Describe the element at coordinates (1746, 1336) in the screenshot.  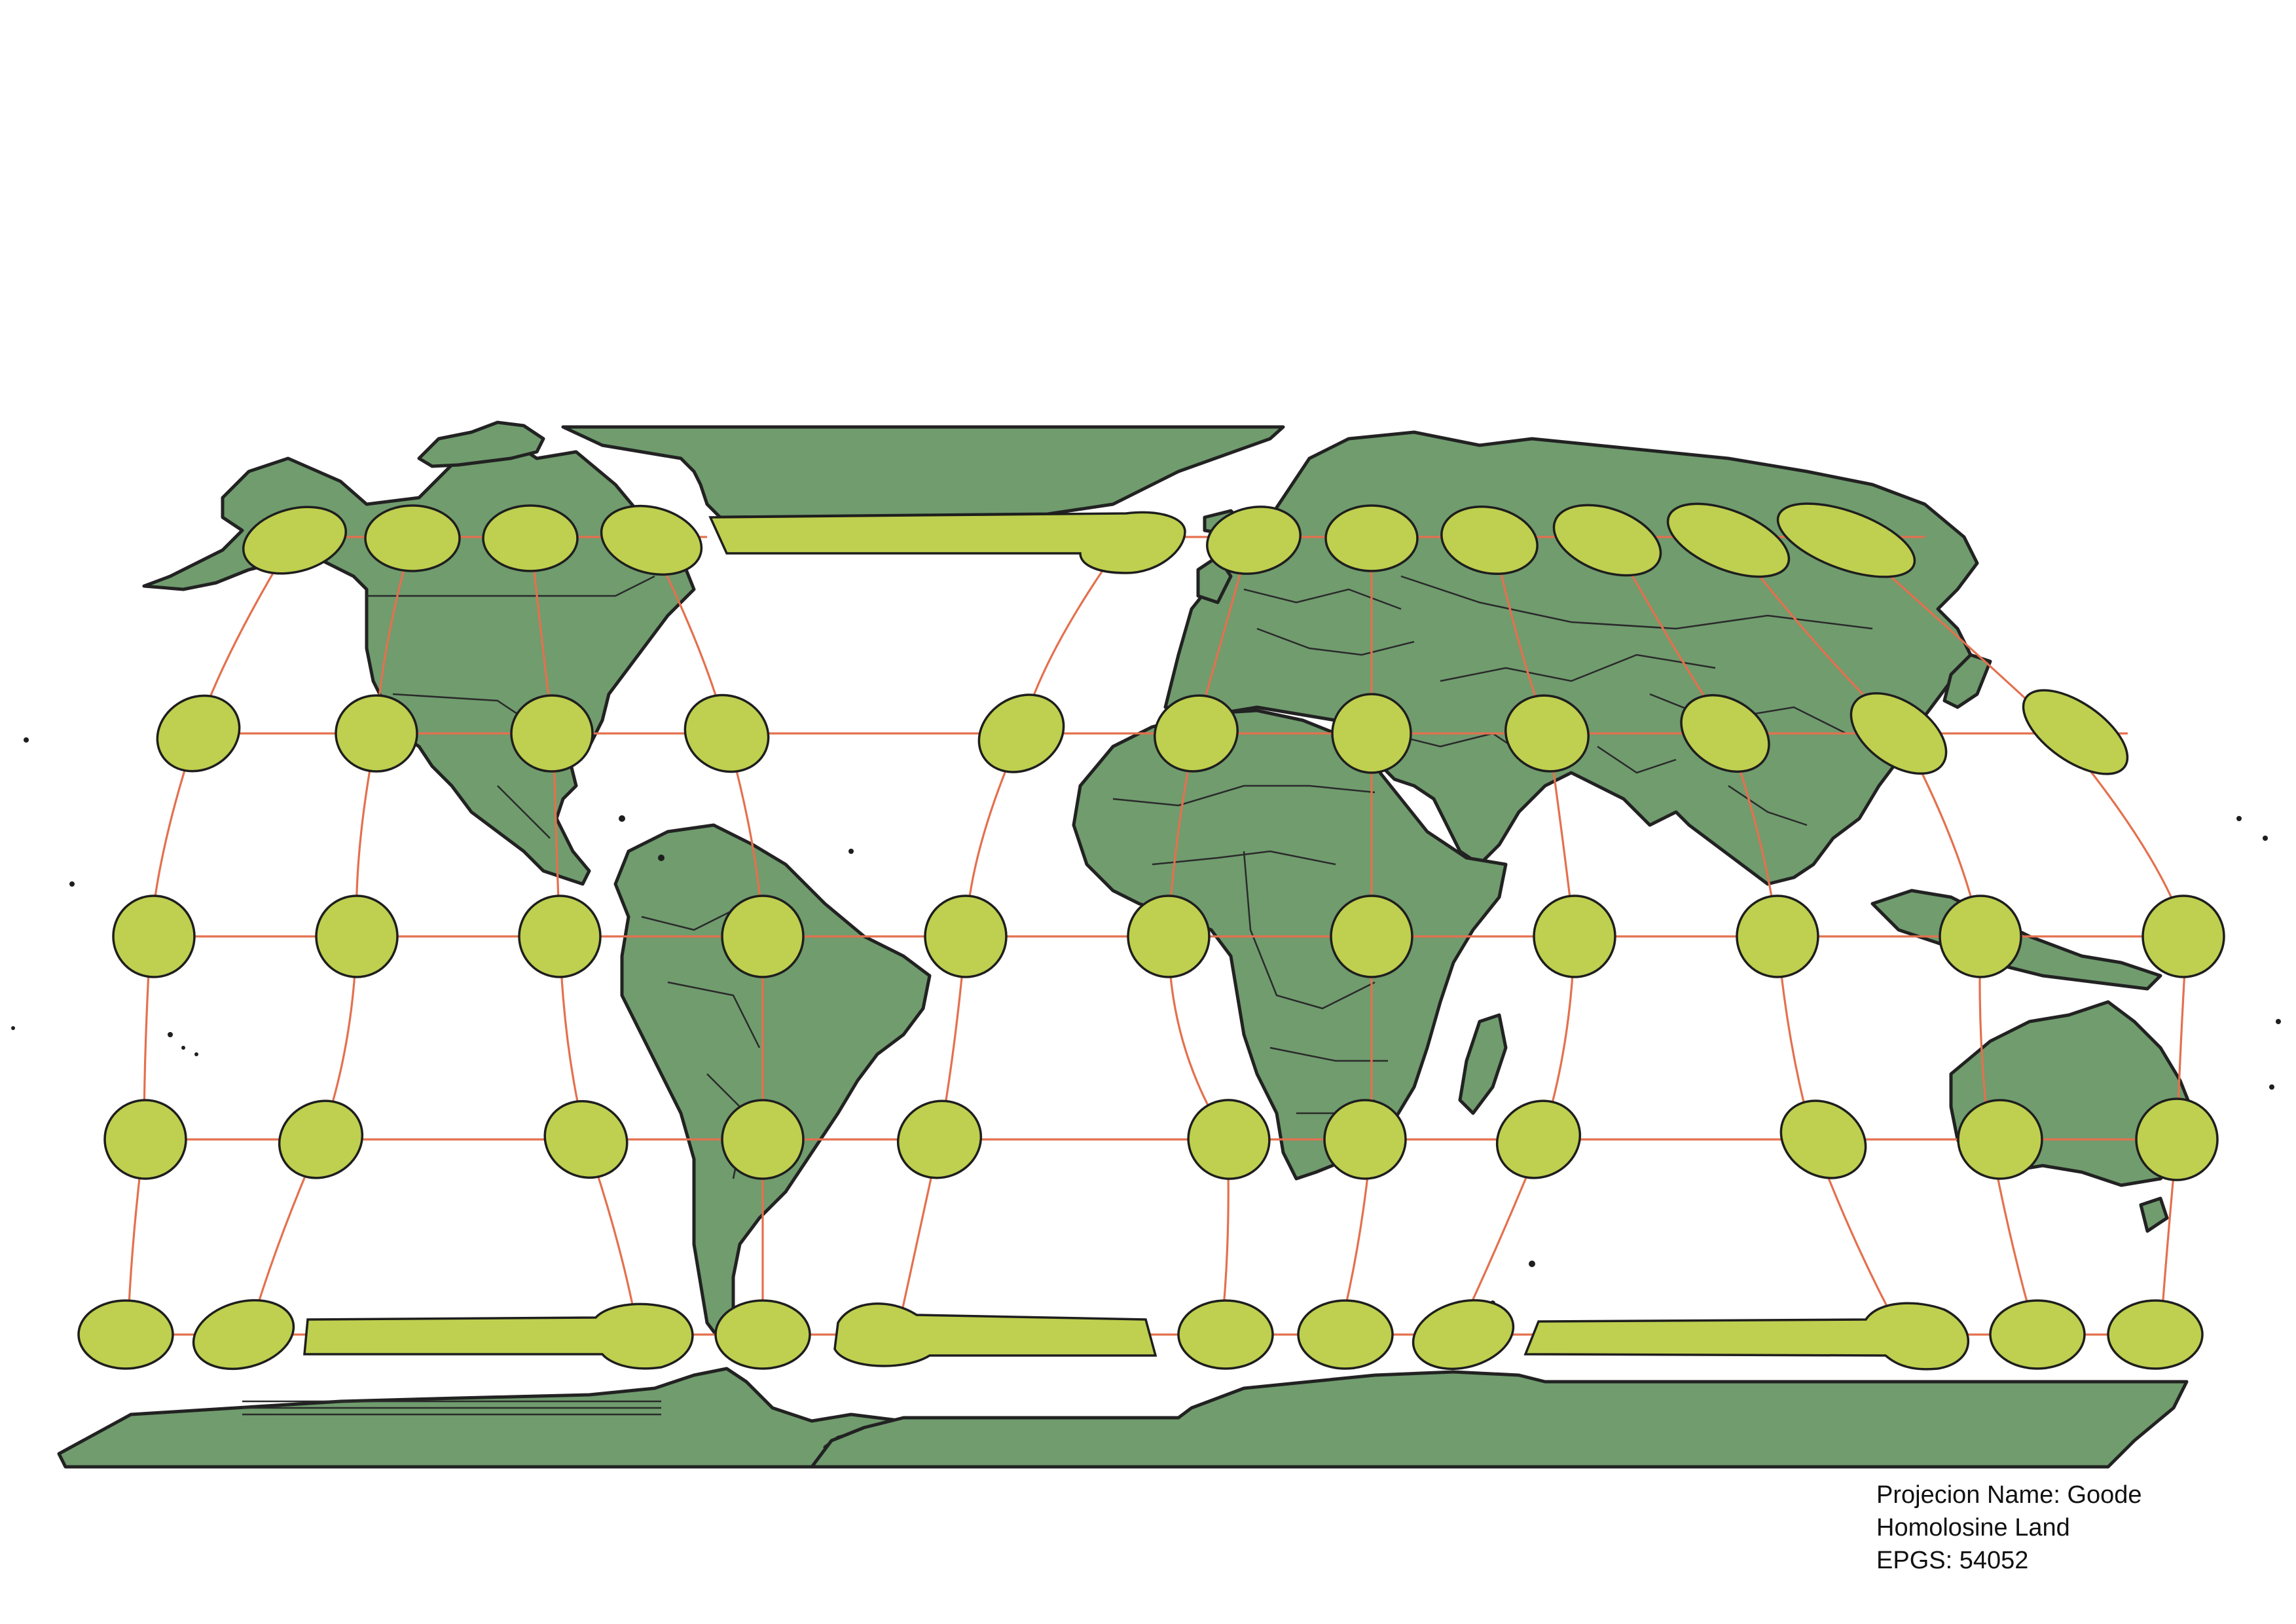
I see `tissot-ellipse-indian-band` at that location.